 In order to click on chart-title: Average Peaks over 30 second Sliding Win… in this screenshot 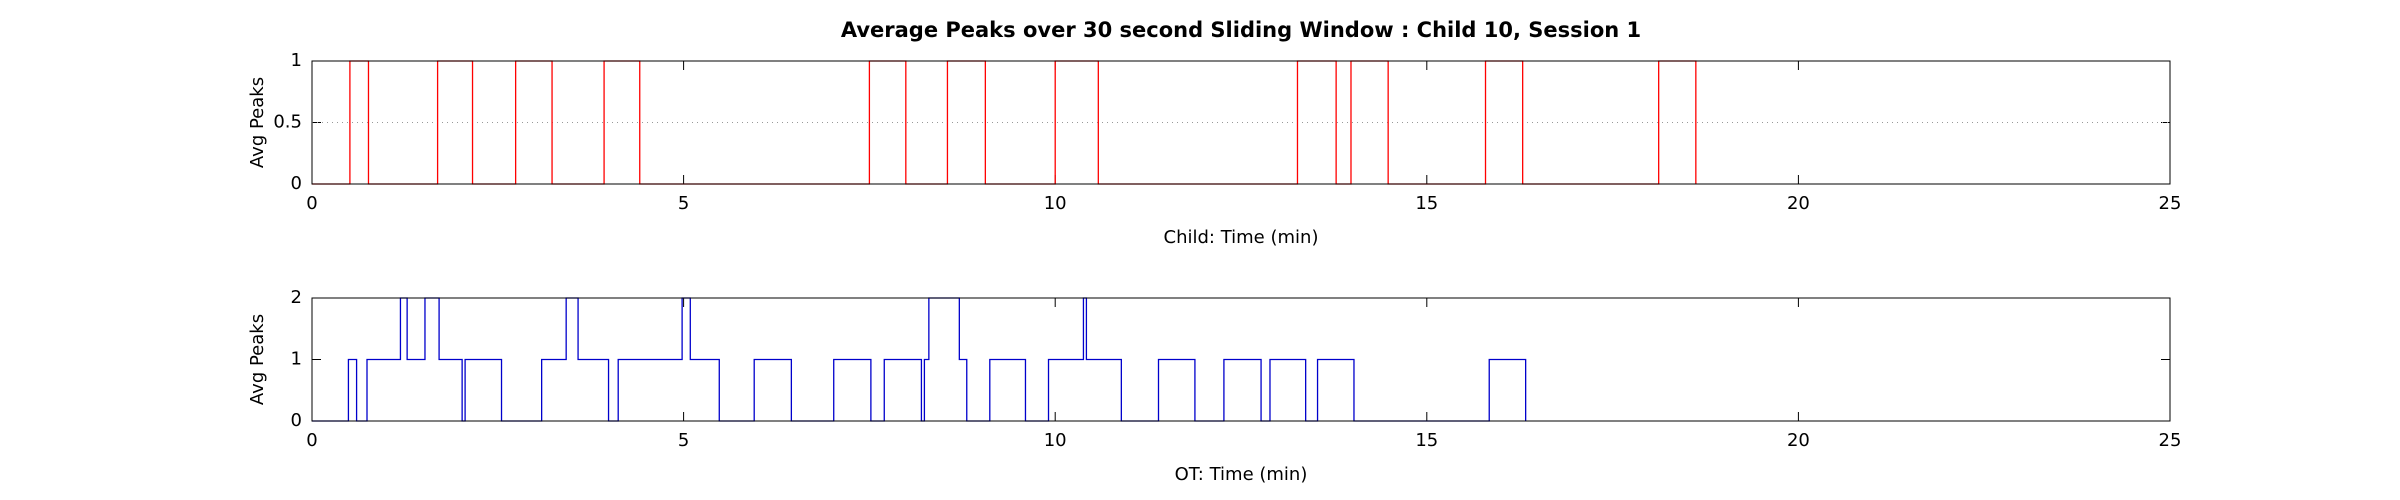, I will do `click(1241, 30)`.